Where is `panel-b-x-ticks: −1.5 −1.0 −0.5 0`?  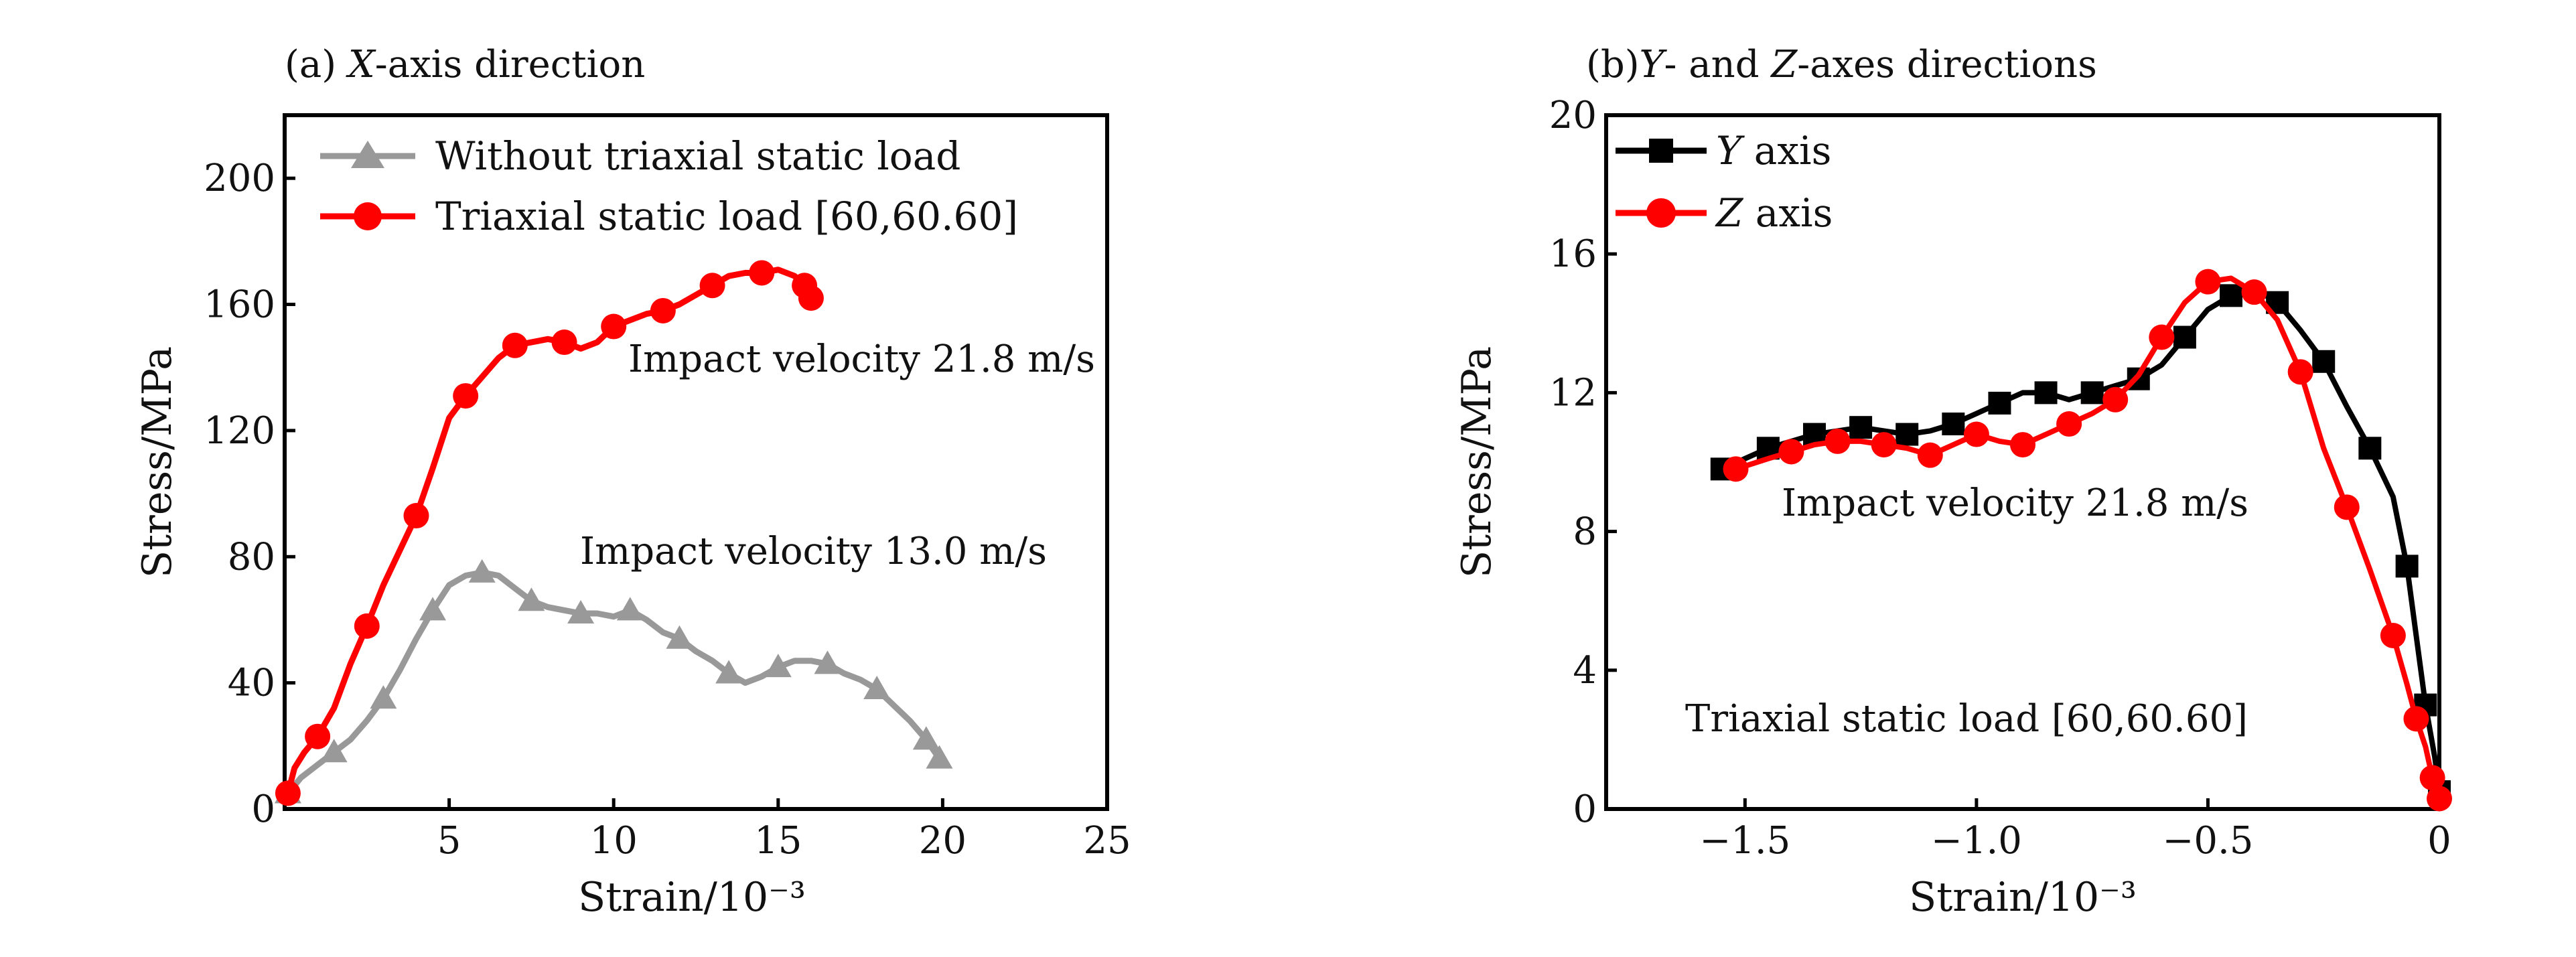
panel-b-x-ticks: −1.5 −1.0 −0.5 0 is located at coordinates (2075, 830).